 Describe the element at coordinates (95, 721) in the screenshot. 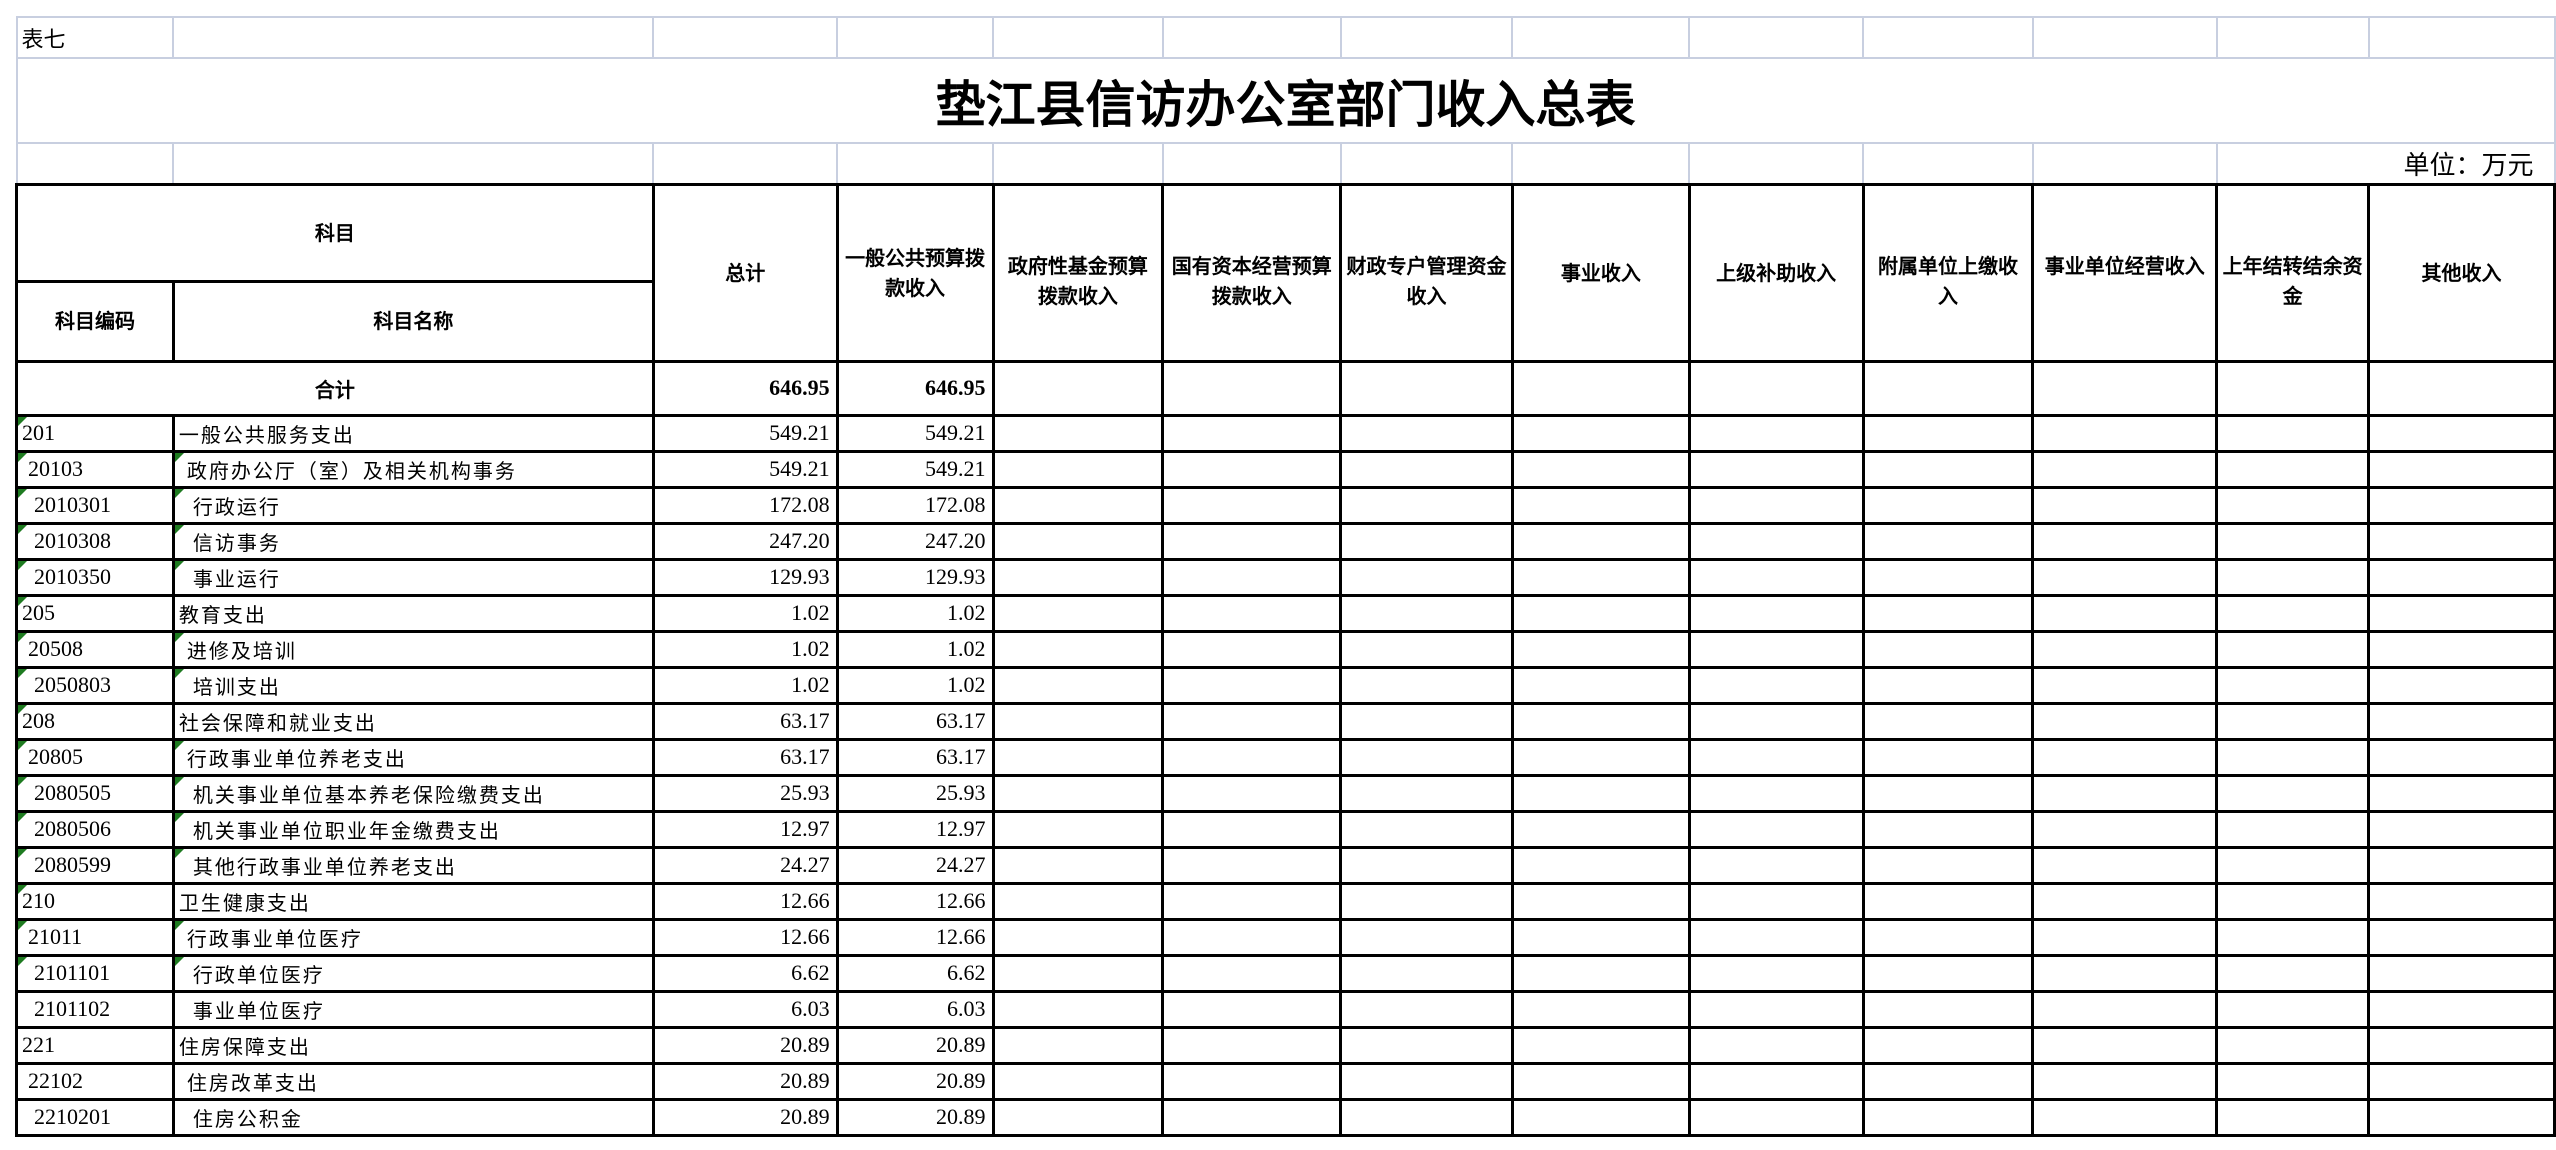

I see `subject-code: 208` at that location.